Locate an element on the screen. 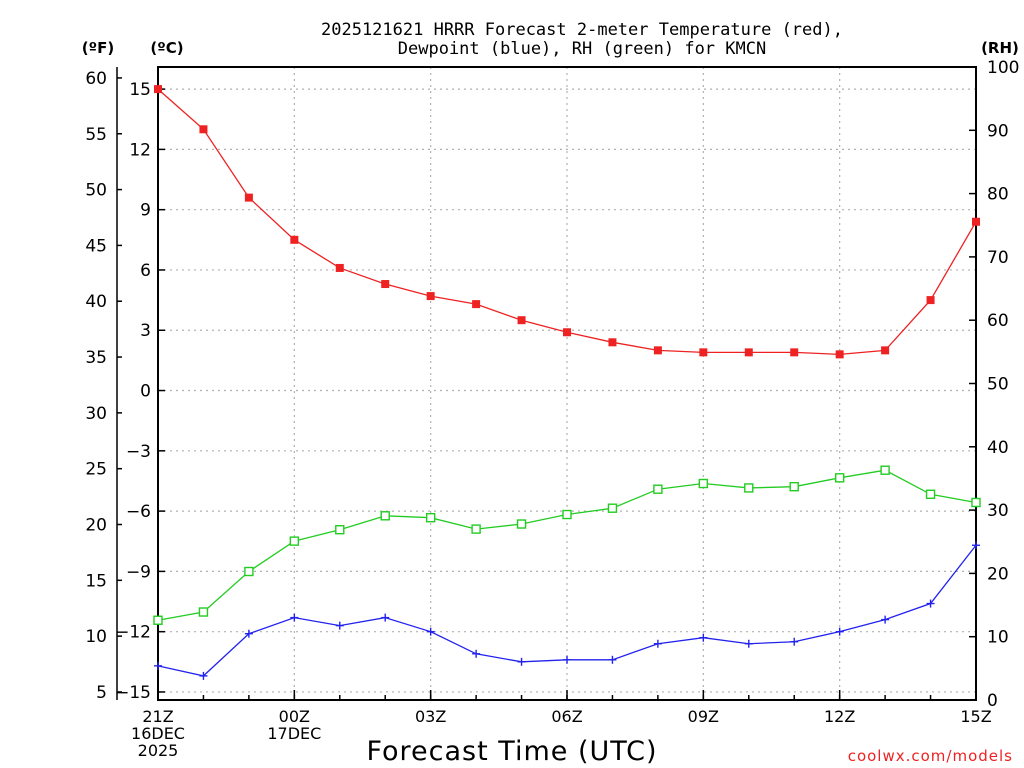 Image resolution: width=1024 pixels, height=768 pixels. x-tick-label: 09Z is located at coordinates (703, 716).